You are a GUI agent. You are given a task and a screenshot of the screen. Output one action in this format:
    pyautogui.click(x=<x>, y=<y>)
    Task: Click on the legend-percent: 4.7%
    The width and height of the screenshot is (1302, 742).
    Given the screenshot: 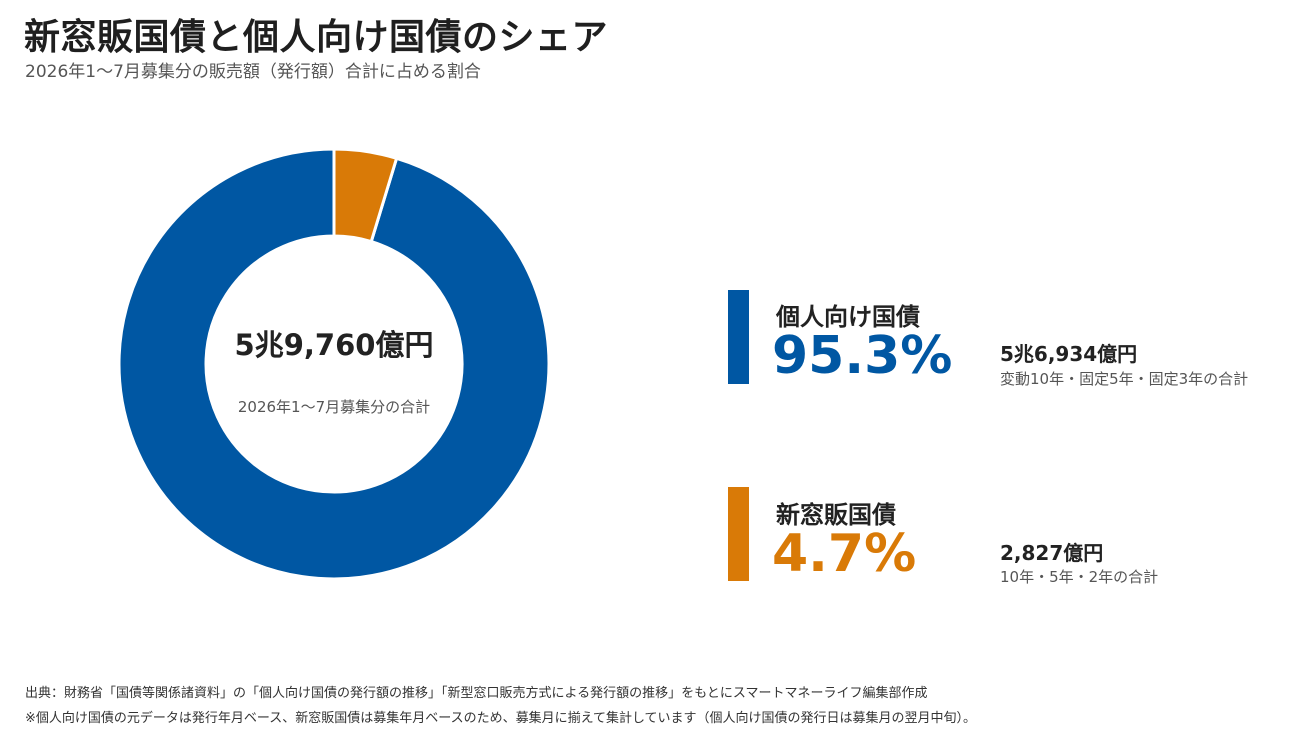 What is the action you would take?
    pyautogui.click(x=844, y=554)
    